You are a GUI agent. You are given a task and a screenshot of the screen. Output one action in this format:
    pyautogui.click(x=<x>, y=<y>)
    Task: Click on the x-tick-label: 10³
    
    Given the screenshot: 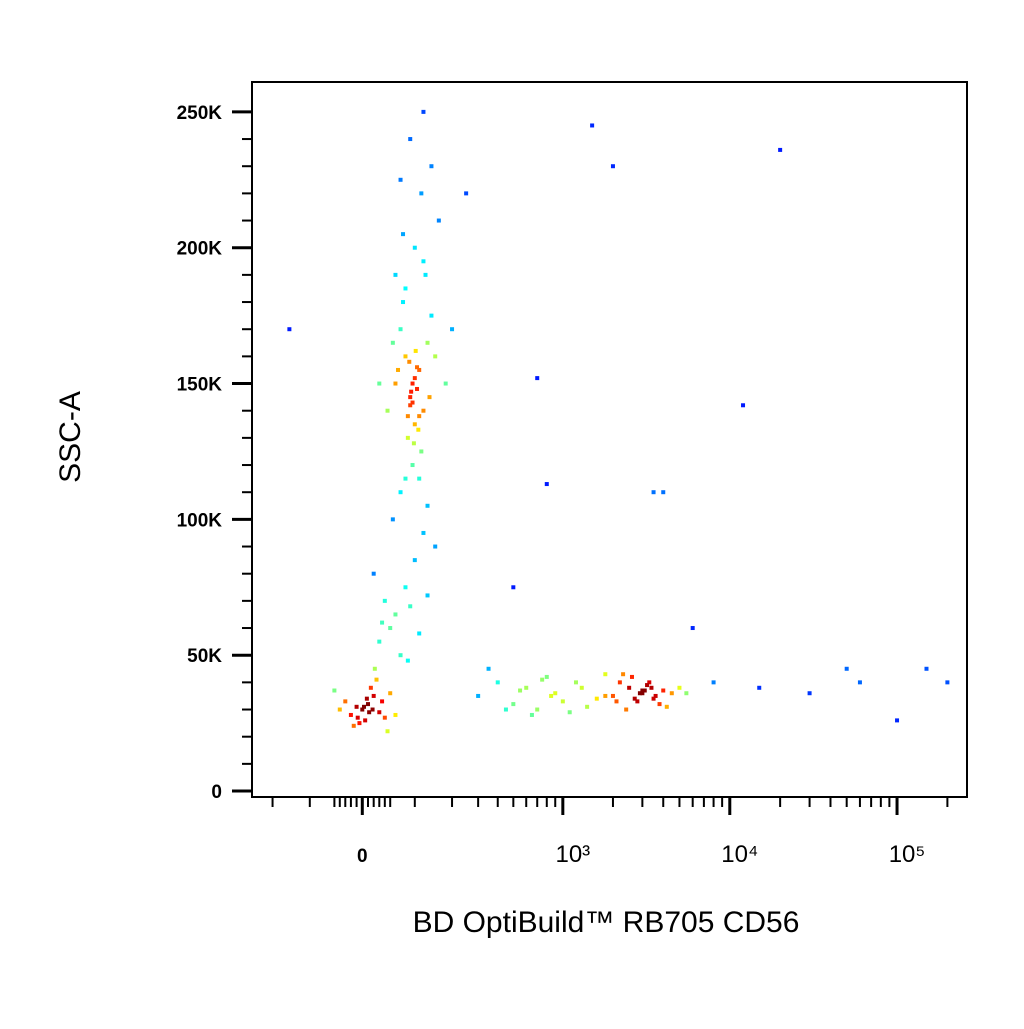 What is the action you would take?
    pyautogui.click(x=572, y=854)
    